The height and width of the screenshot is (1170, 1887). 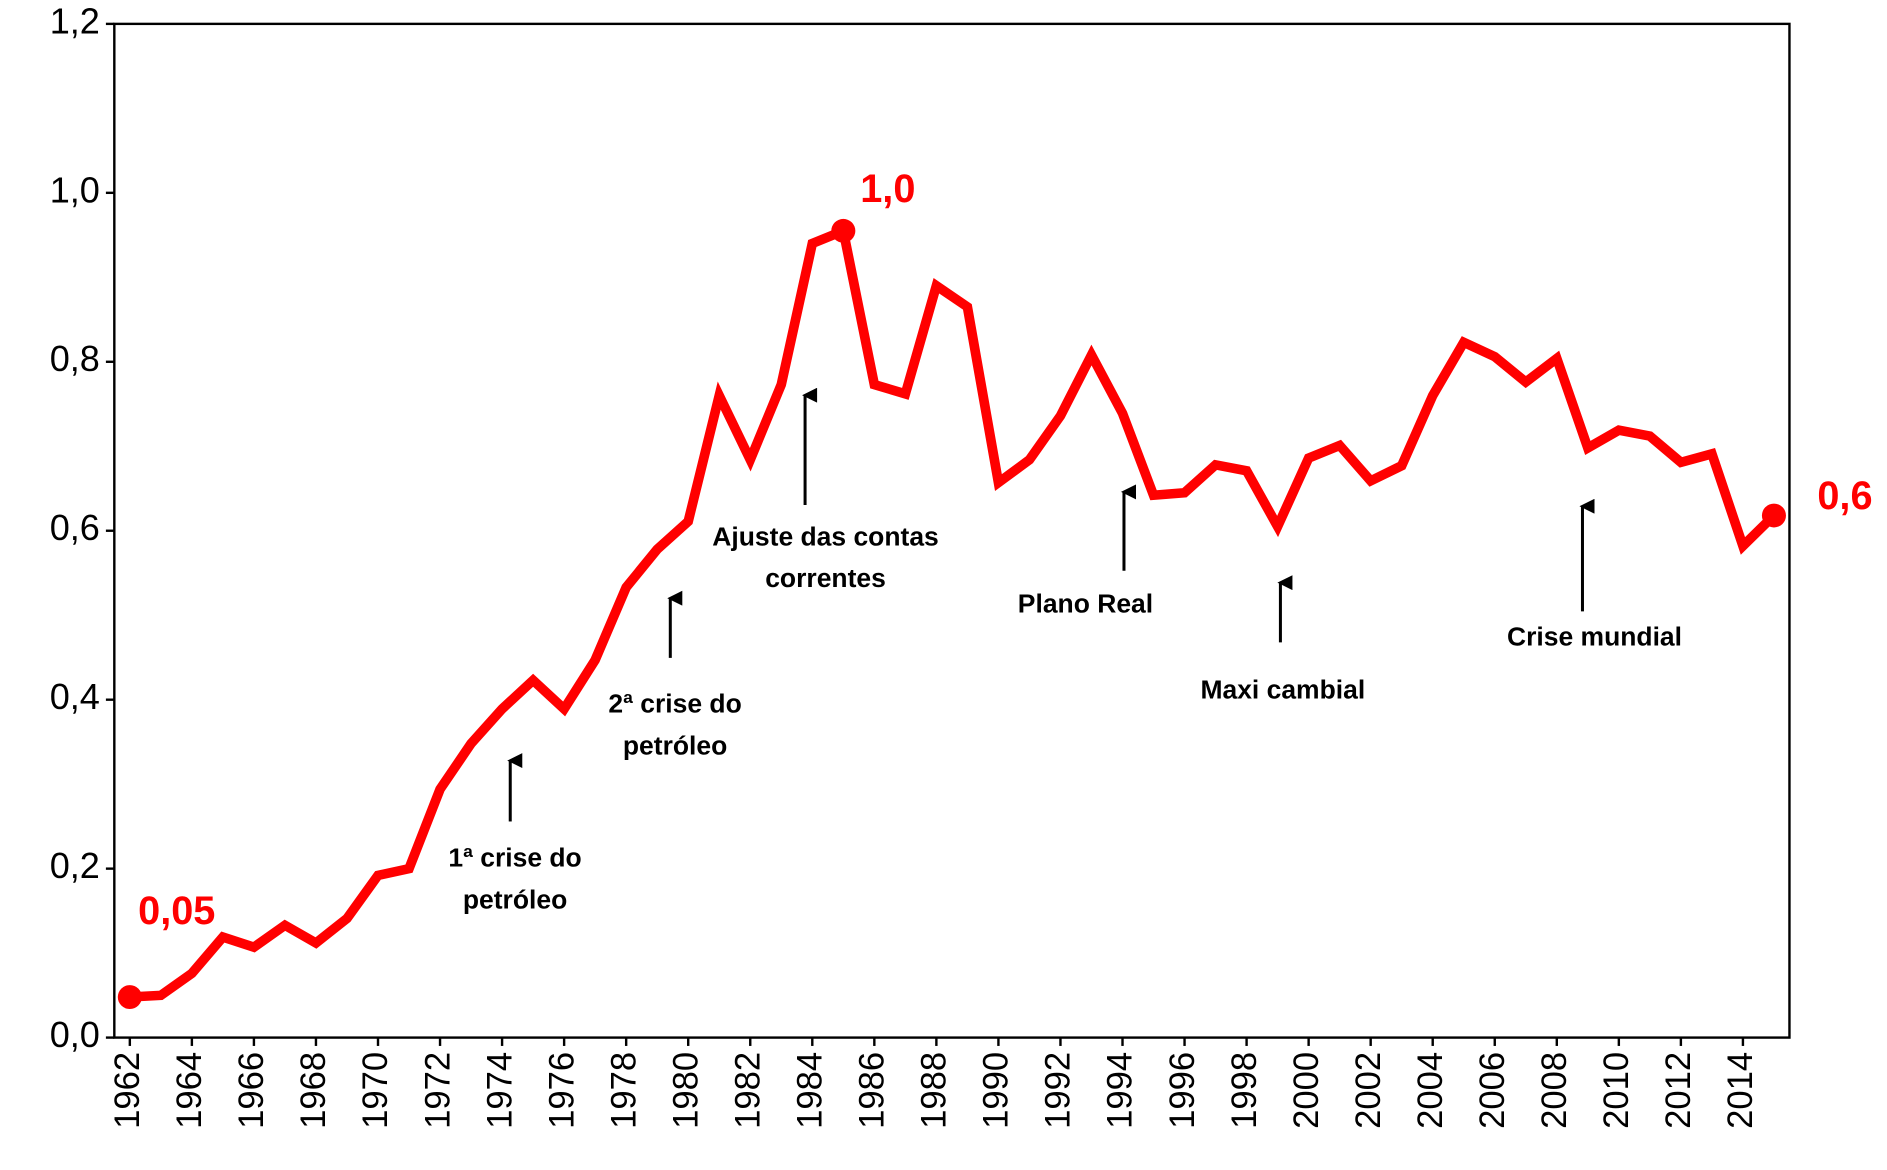 What do you see at coordinates (748, 1090) in the screenshot?
I see `x-tick-label: 1982` at bounding box center [748, 1090].